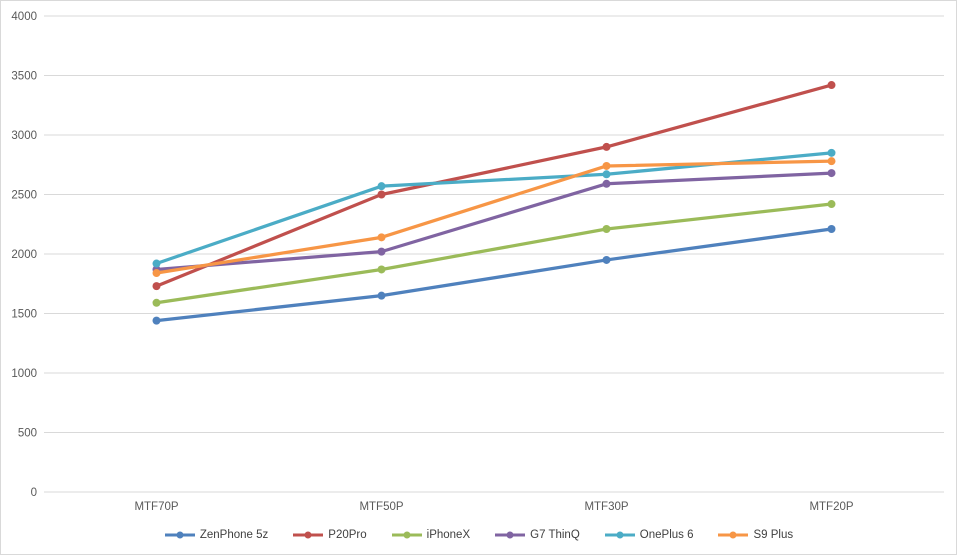 The image size is (957, 555). Describe the element at coordinates (773, 535) in the screenshot. I see `legend-item-label: S9 Plus` at that location.